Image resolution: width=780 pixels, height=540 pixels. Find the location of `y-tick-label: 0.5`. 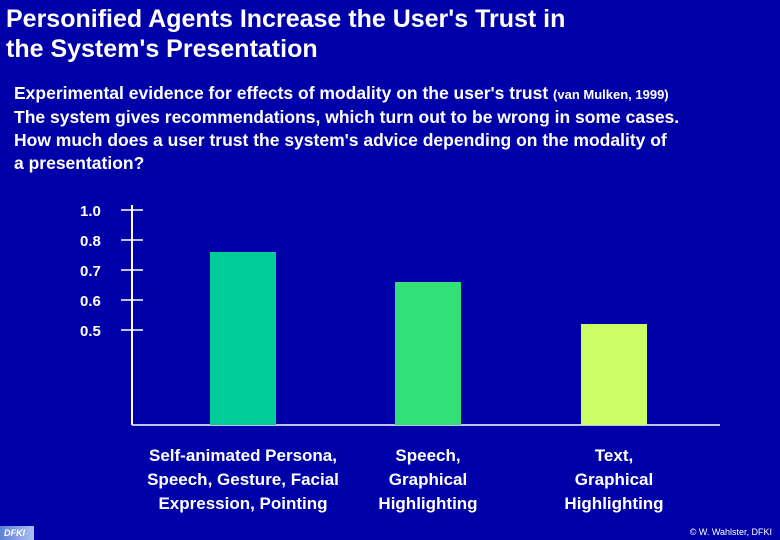

y-tick-label: 0.5 is located at coordinates (90, 331).